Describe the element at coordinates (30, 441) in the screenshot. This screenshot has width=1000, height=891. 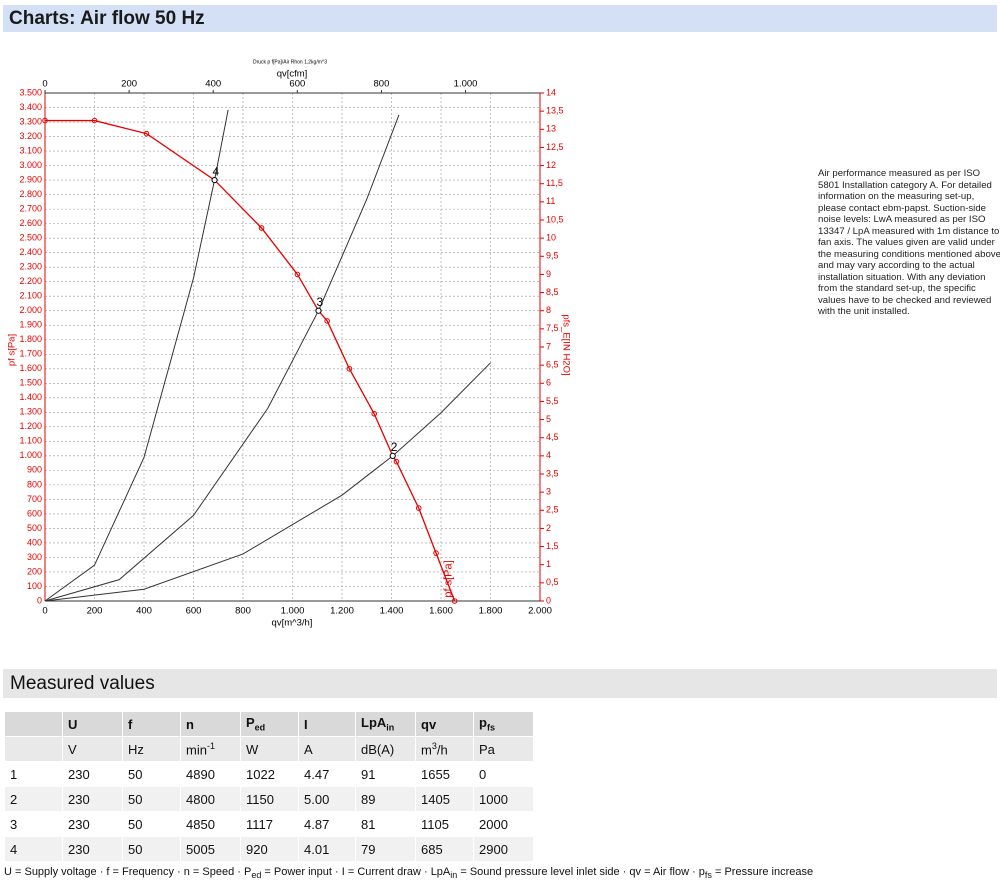
I see `y-tick-label: 1.100` at that location.